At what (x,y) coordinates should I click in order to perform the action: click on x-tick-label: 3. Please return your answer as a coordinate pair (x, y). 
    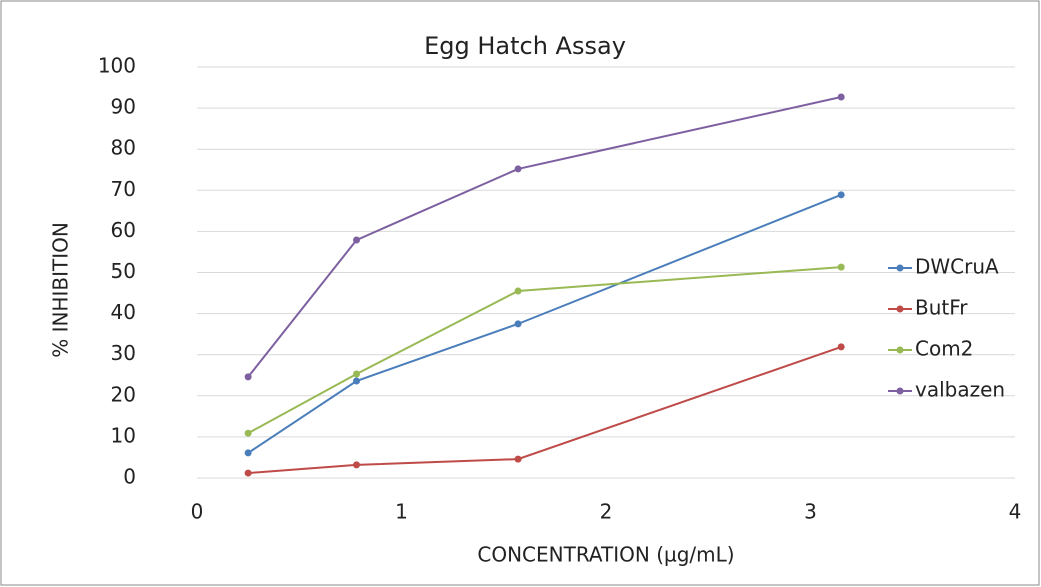
    Looking at the image, I should click on (810, 512).